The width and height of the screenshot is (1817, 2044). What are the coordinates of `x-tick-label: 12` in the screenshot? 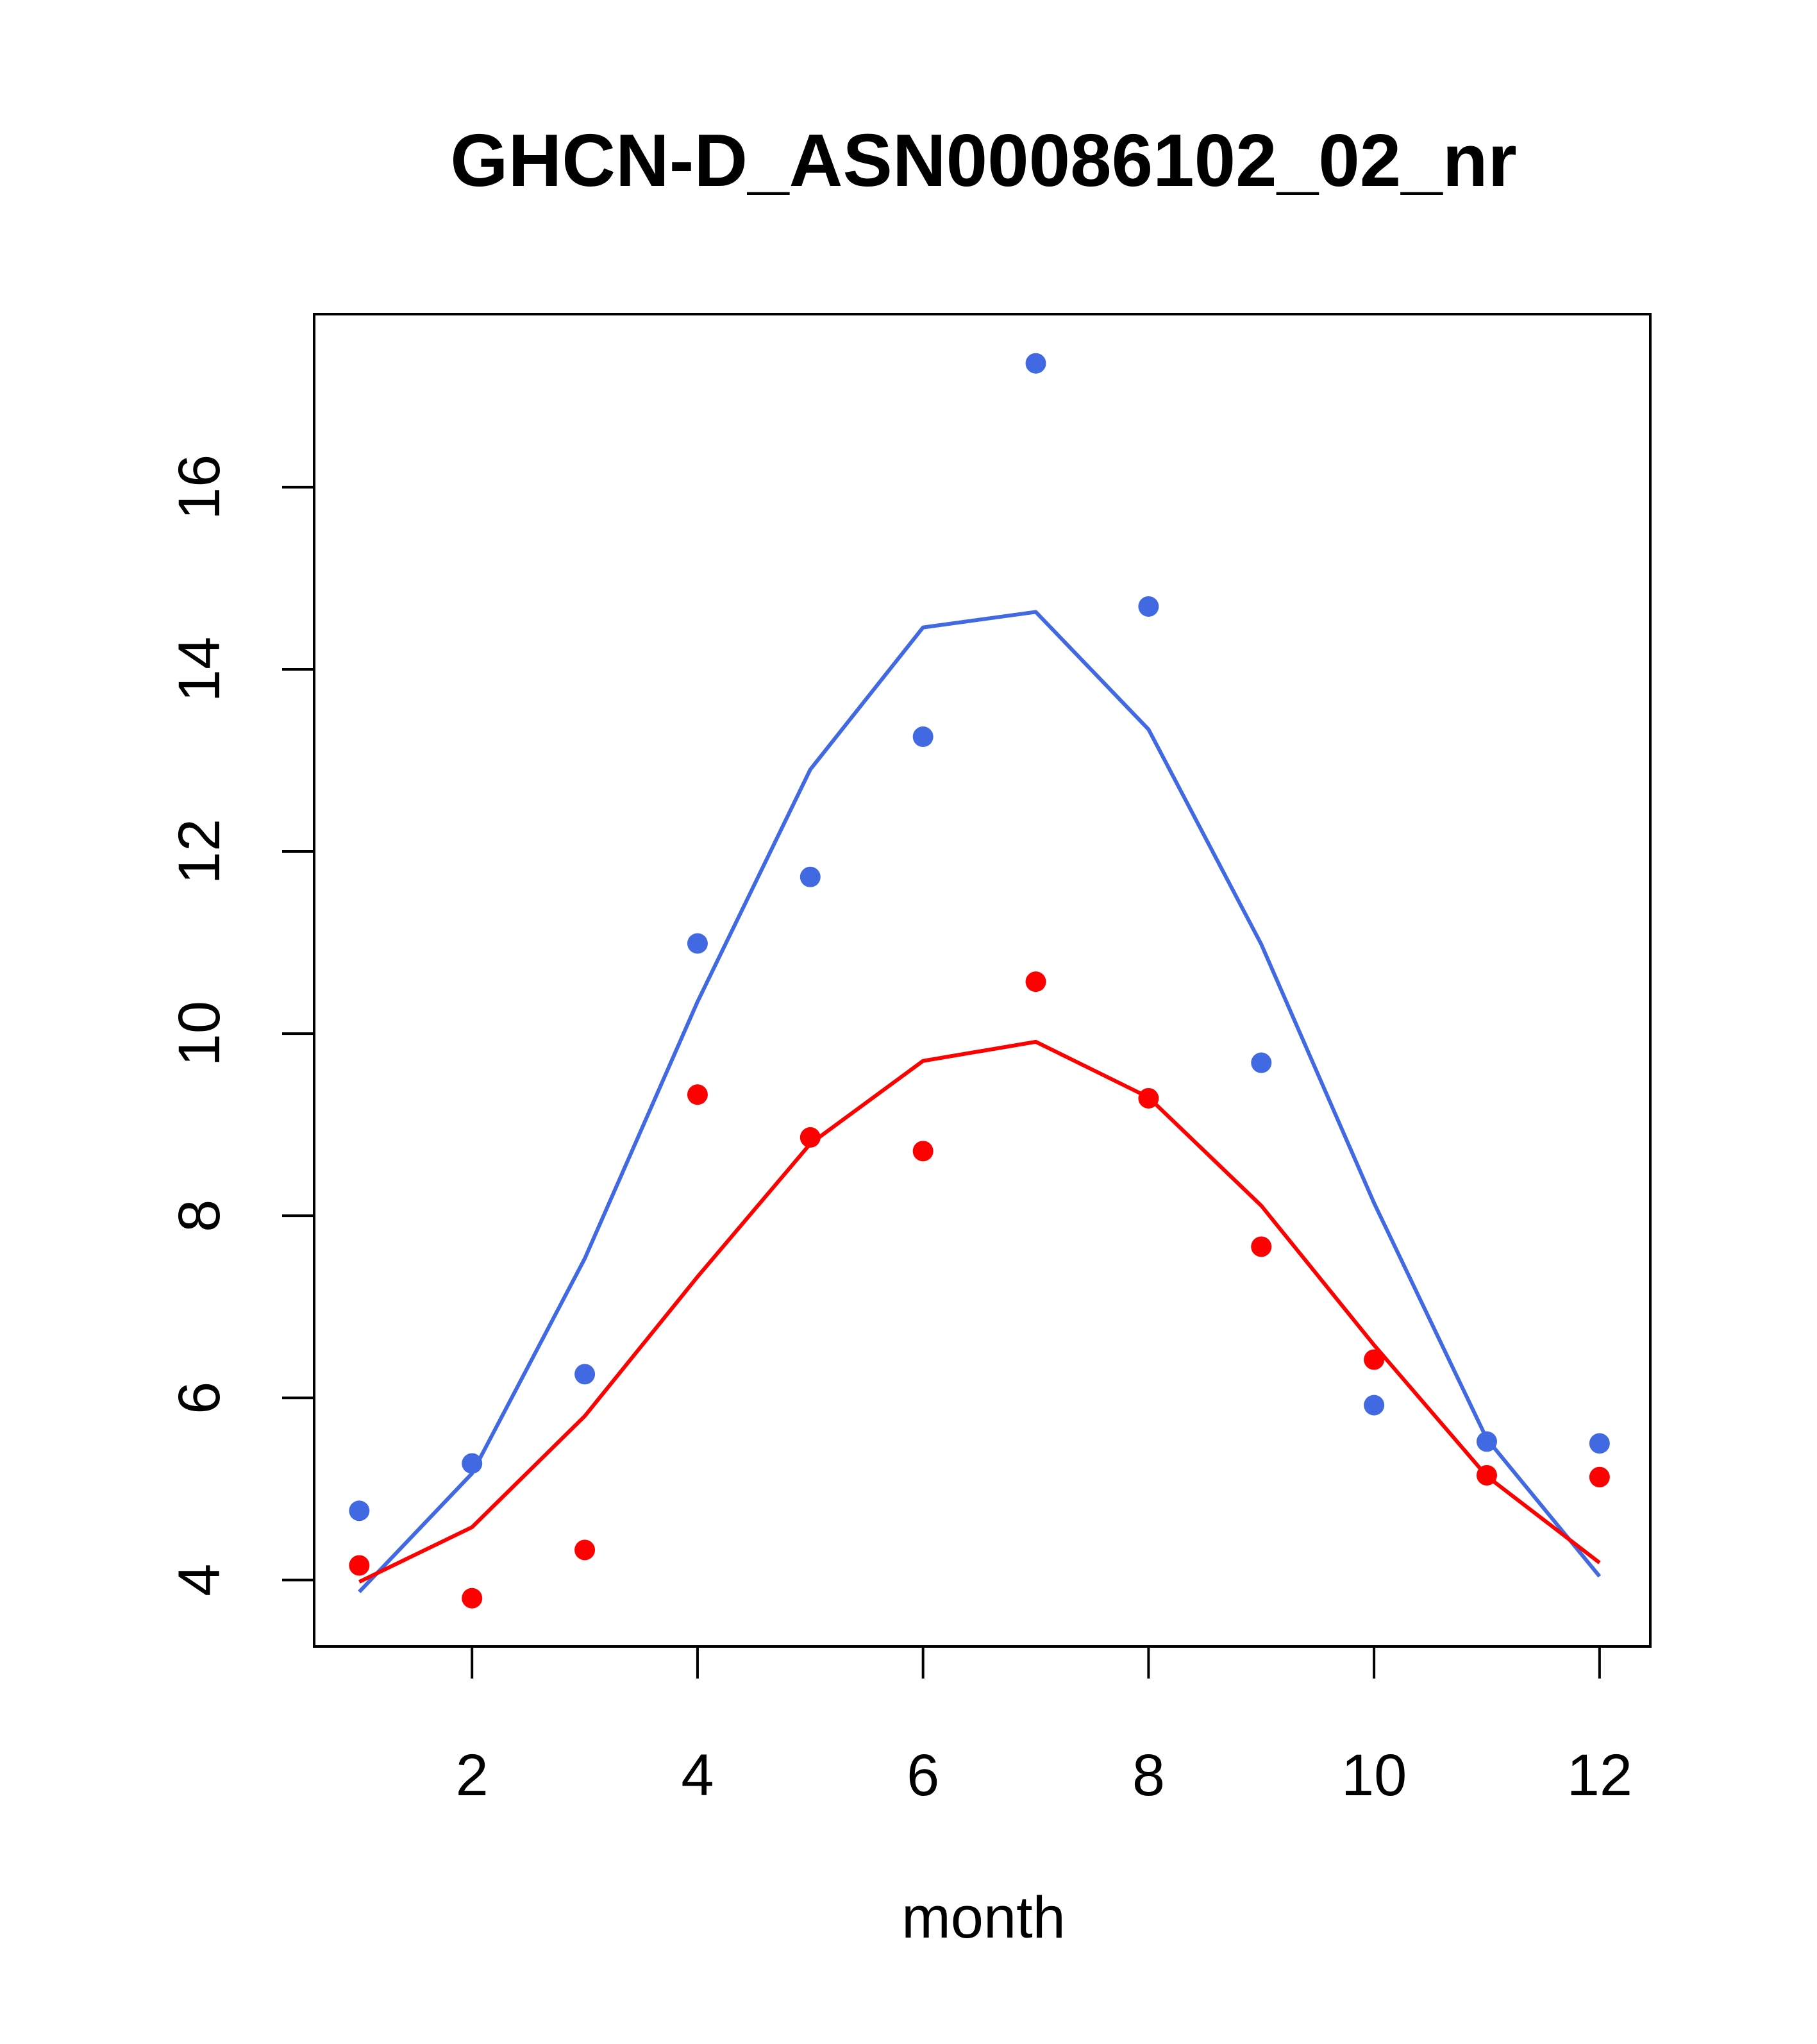 It's located at (1600, 1775).